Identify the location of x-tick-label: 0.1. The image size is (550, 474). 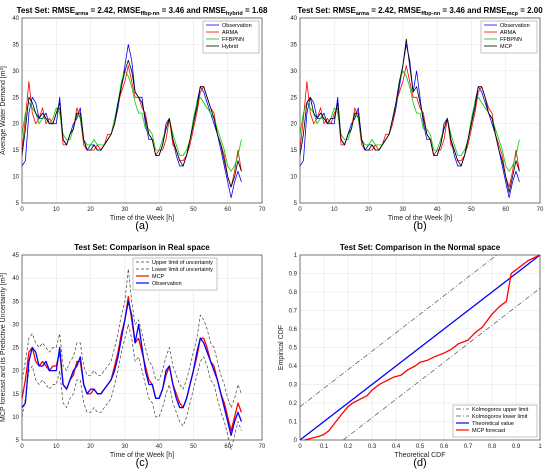
(324, 447).